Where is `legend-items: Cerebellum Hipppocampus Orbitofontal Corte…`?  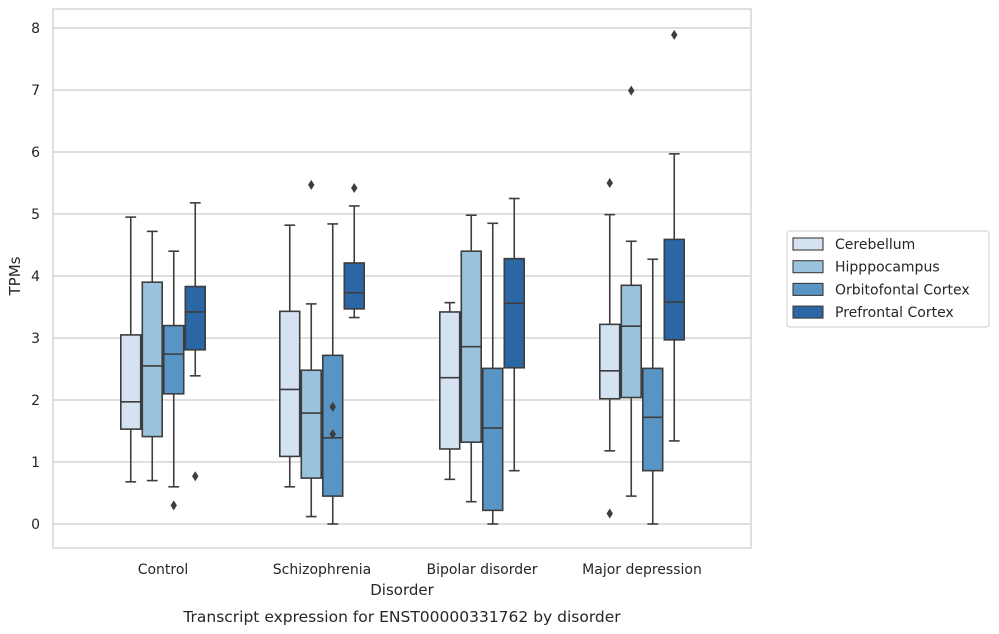
legend-items: Cerebellum Hipppocampus Orbitofontal Corte… is located at coordinates (881, 279).